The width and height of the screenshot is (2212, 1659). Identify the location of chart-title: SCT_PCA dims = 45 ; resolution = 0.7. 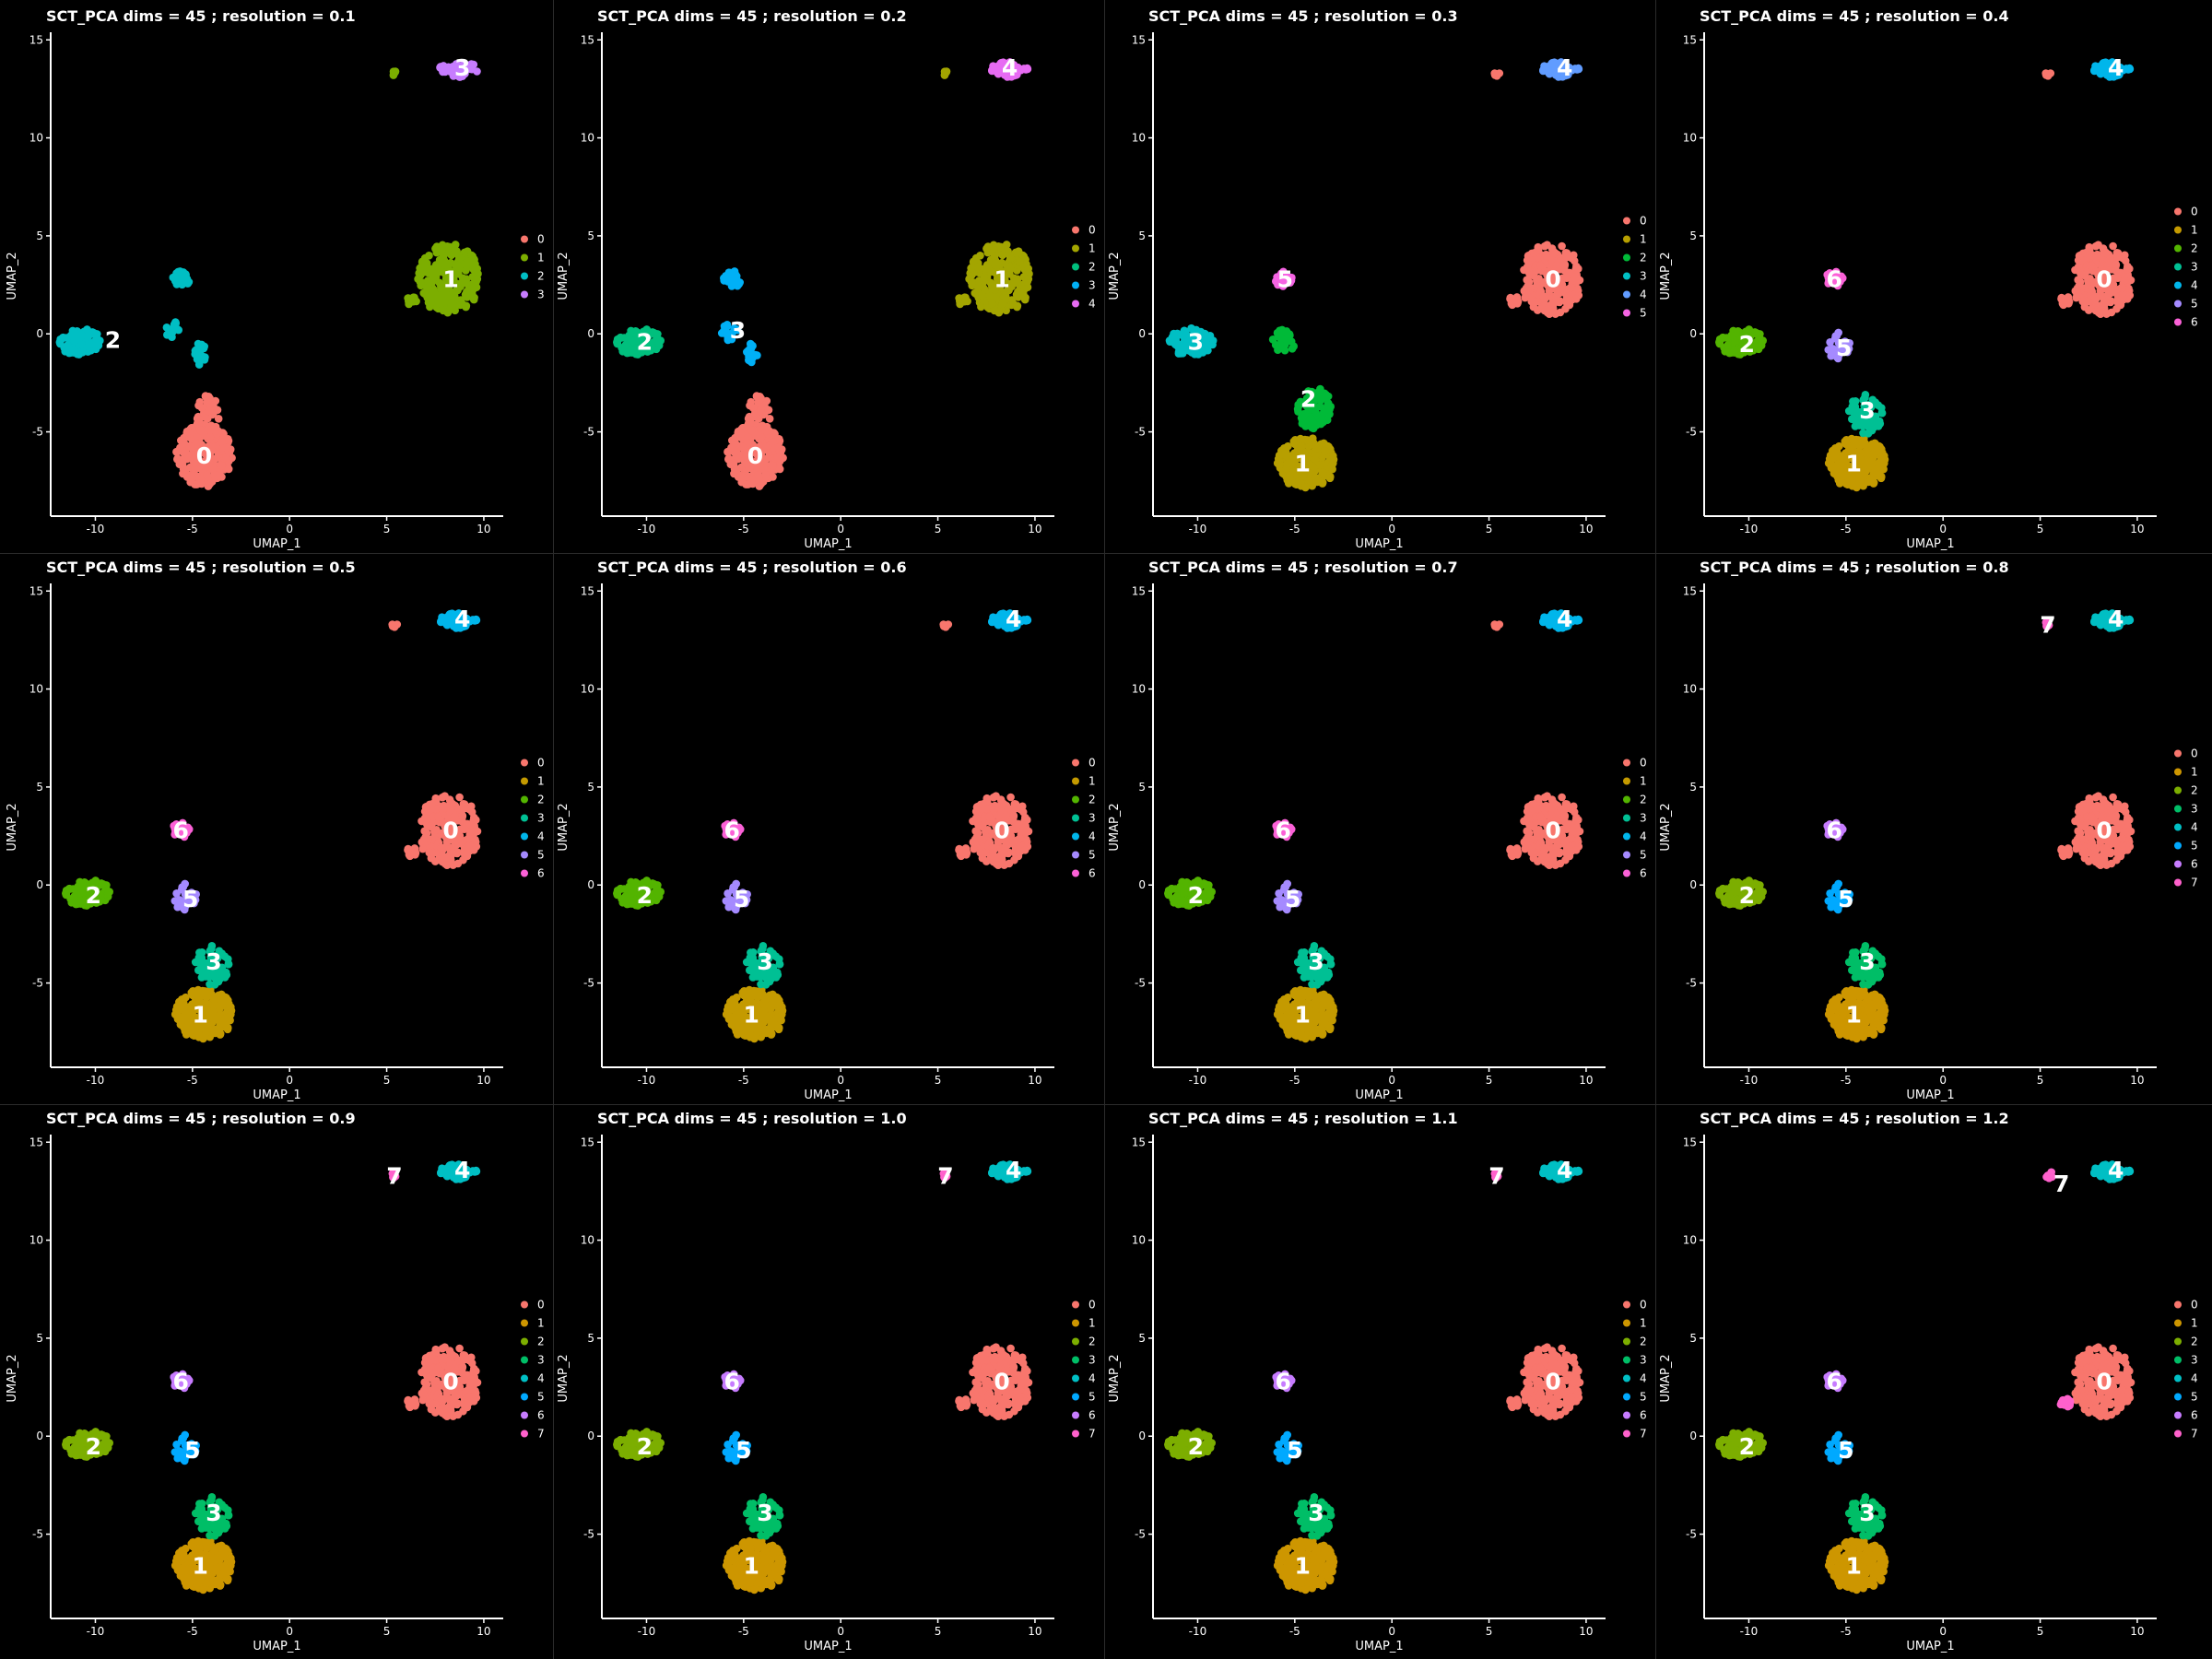
(1303, 567).